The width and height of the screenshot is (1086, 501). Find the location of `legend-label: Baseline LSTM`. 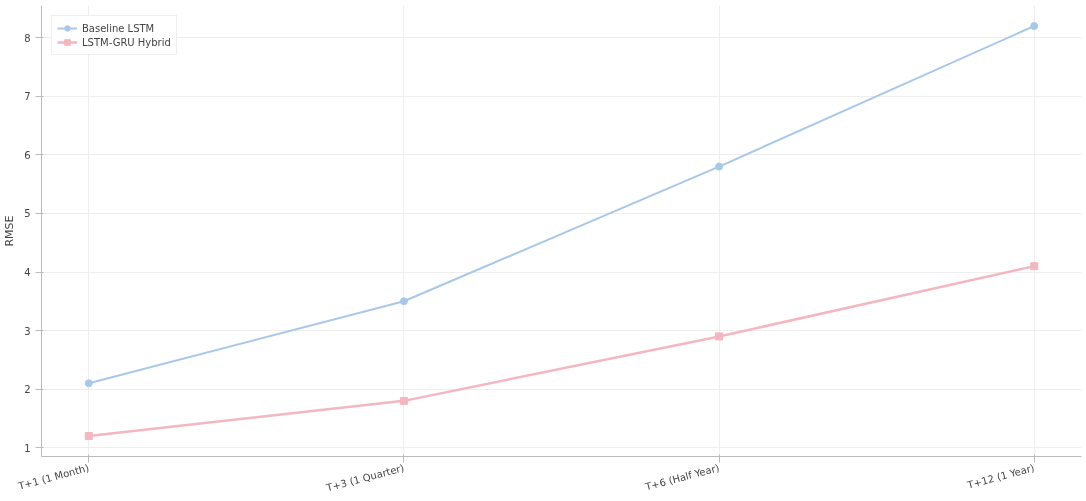

legend-label: Baseline LSTM is located at coordinates (118, 28).